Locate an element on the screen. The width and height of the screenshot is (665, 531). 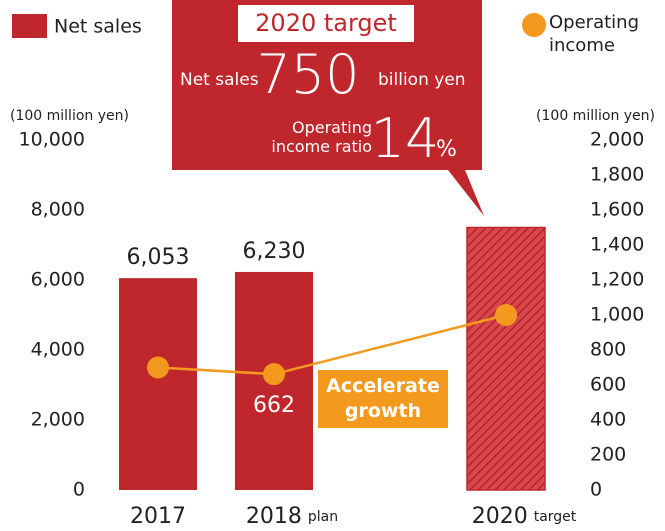
x-tick-label: 2017 is located at coordinates (158, 516).